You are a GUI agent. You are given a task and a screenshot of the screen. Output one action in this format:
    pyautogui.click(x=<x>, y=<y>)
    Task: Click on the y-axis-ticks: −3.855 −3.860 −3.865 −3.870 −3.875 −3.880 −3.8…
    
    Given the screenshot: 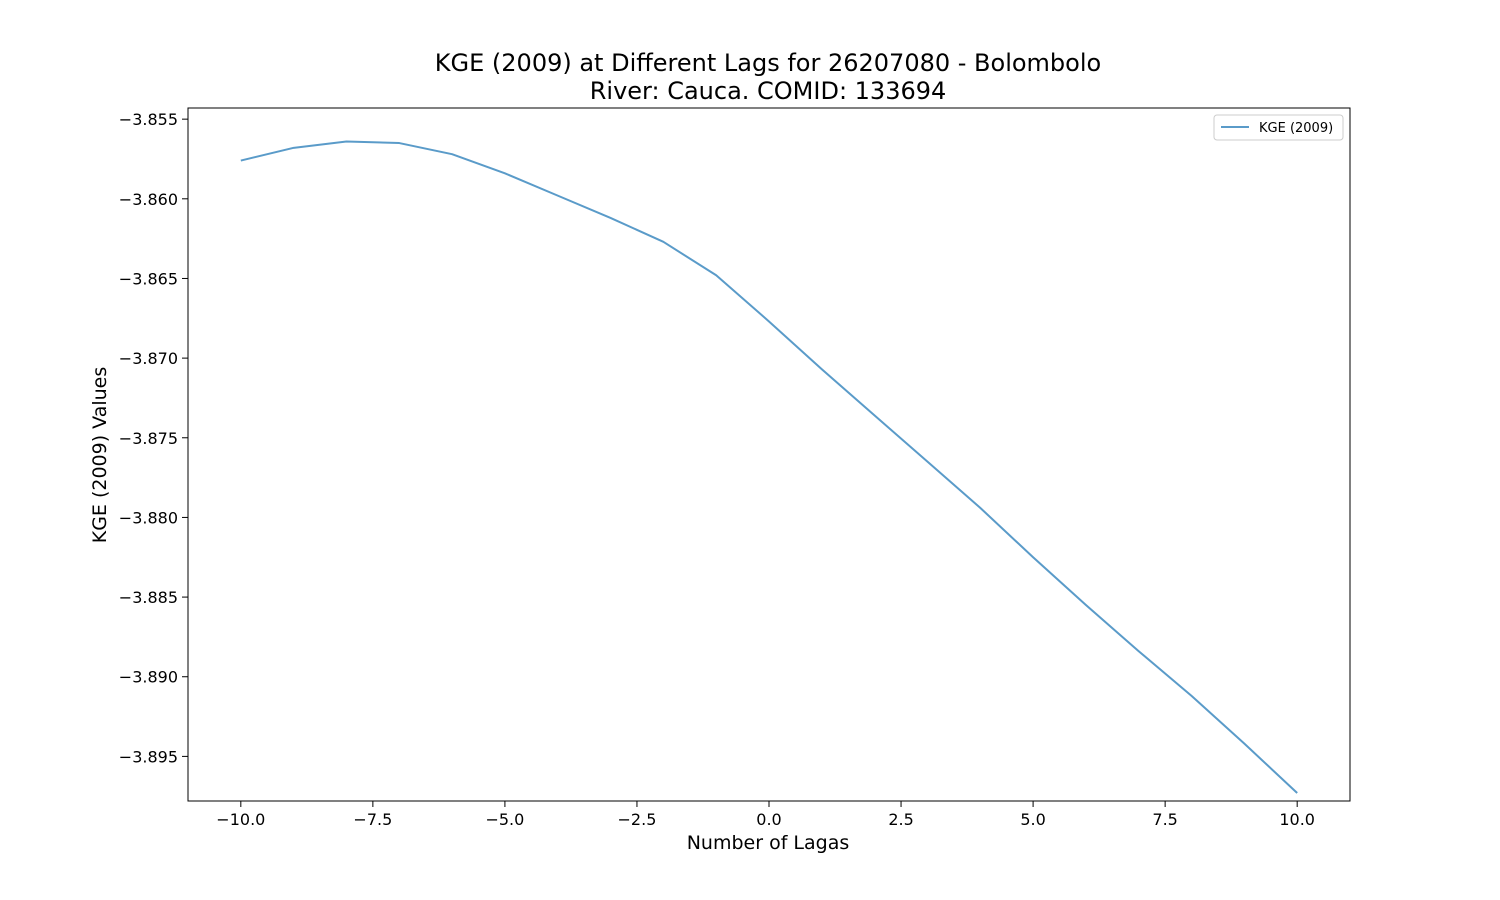 What is the action you would take?
    pyautogui.click(x=153, y=438)
    